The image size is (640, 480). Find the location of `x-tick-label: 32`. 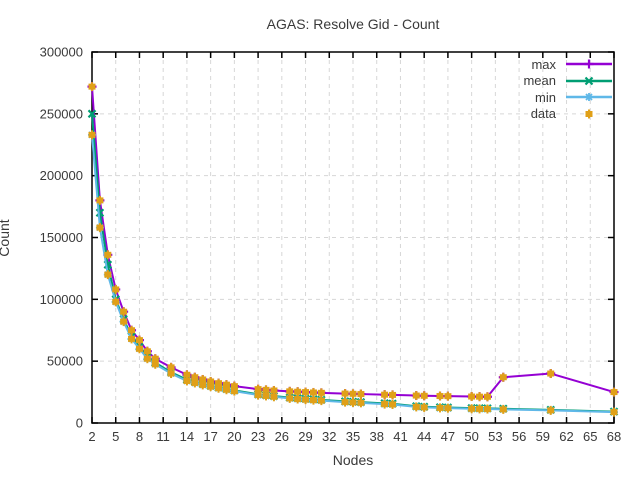

x-tick-label: 32 is located at coordinates (329, 436).